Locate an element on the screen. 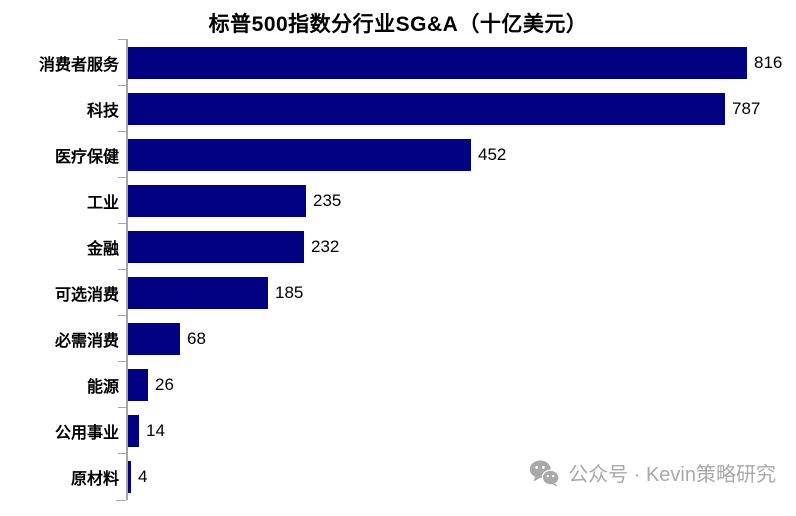 The height and width of the screenshot is (516, 796). bar-cell: 452 is located at coordinates (457, 154).